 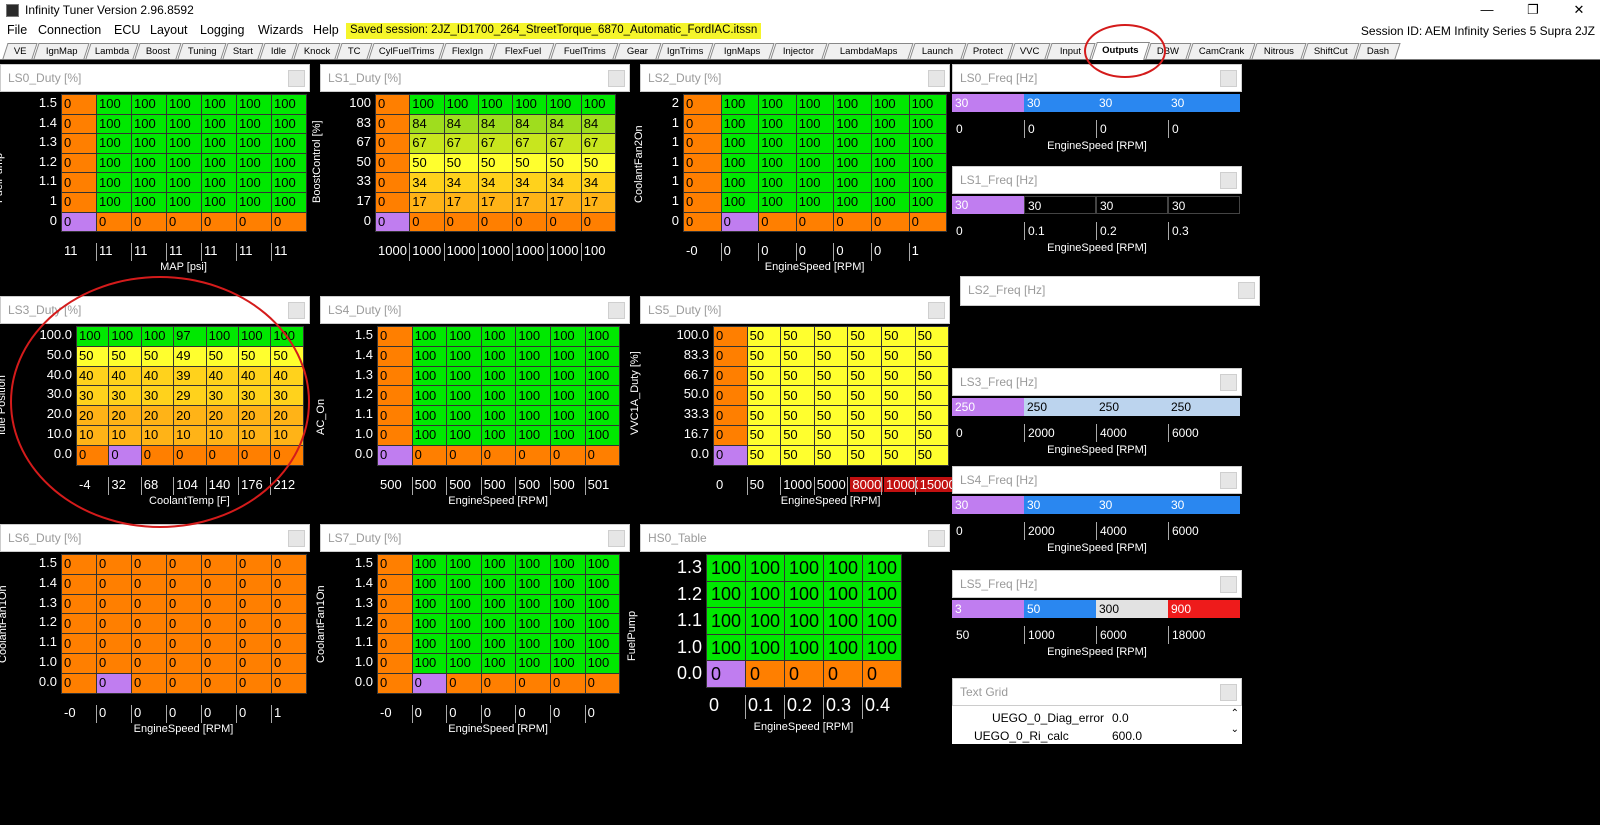 I want to click on tab-lambda: Lambda, so click(x=112, y=51).